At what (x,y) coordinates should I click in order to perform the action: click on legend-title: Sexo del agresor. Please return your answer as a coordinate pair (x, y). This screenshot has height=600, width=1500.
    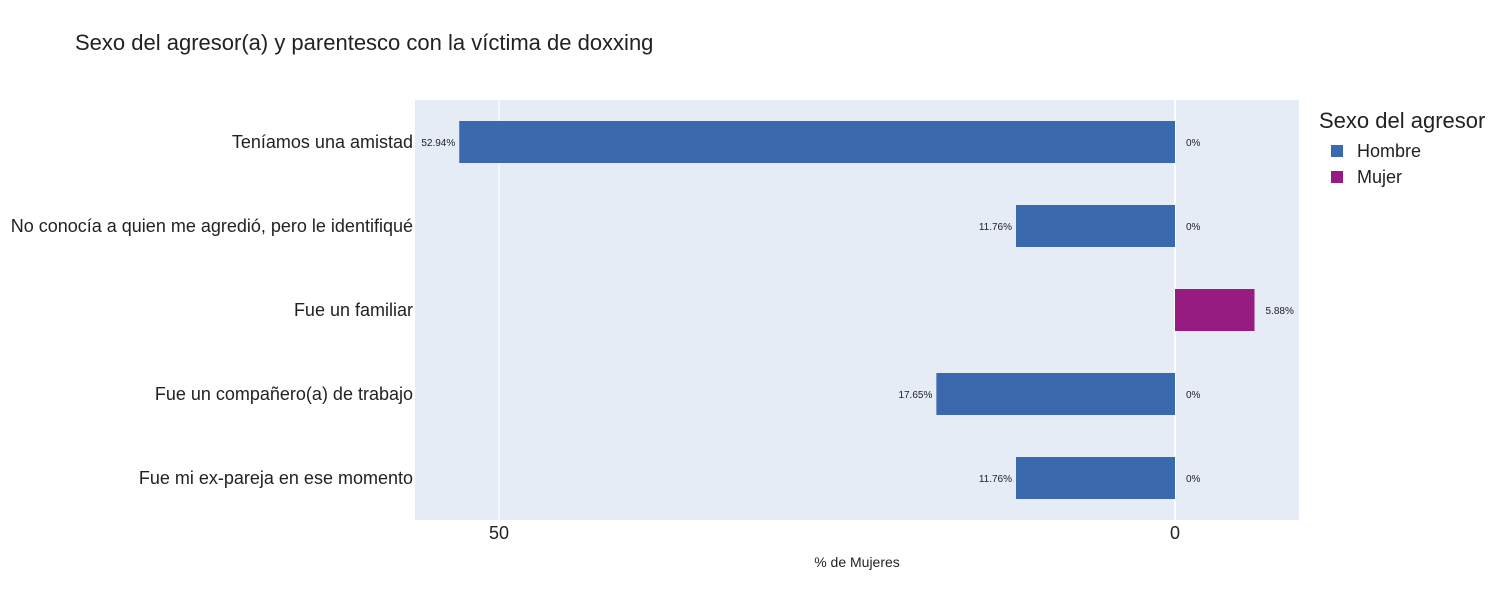
    Looking at the image, I should click on (1402, 120).